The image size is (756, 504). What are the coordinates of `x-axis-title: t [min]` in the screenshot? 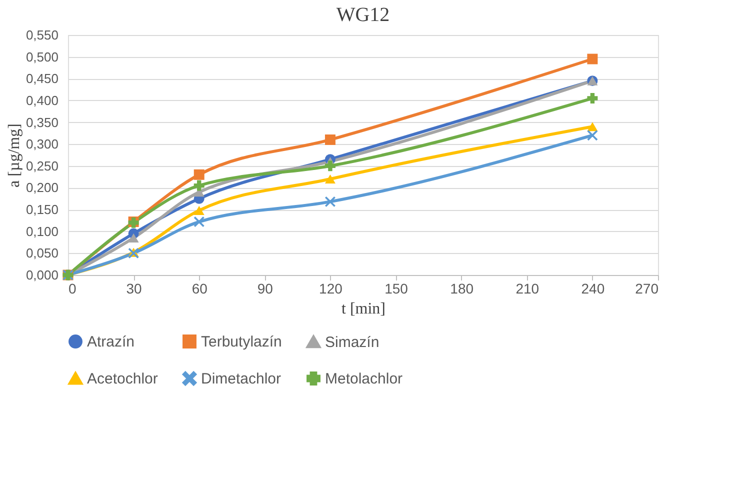 It's located at (364, 309).